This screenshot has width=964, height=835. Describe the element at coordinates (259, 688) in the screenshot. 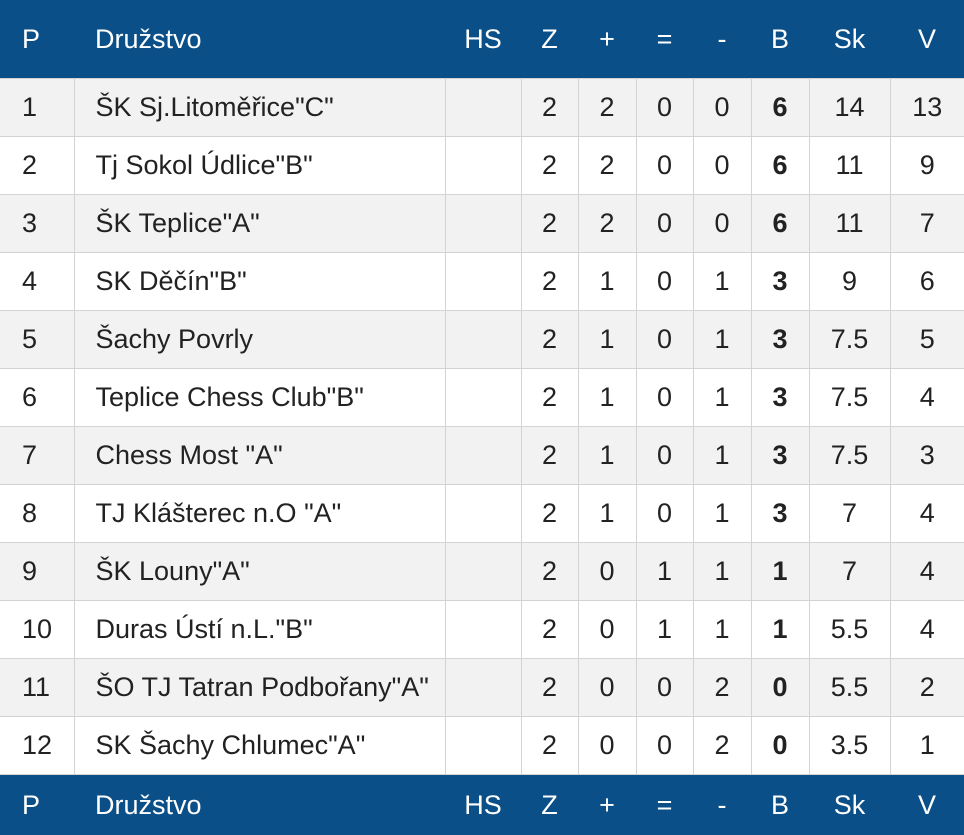

I see `cell-team: ŠO TJ Tatran Podbořany"A"` at that location.